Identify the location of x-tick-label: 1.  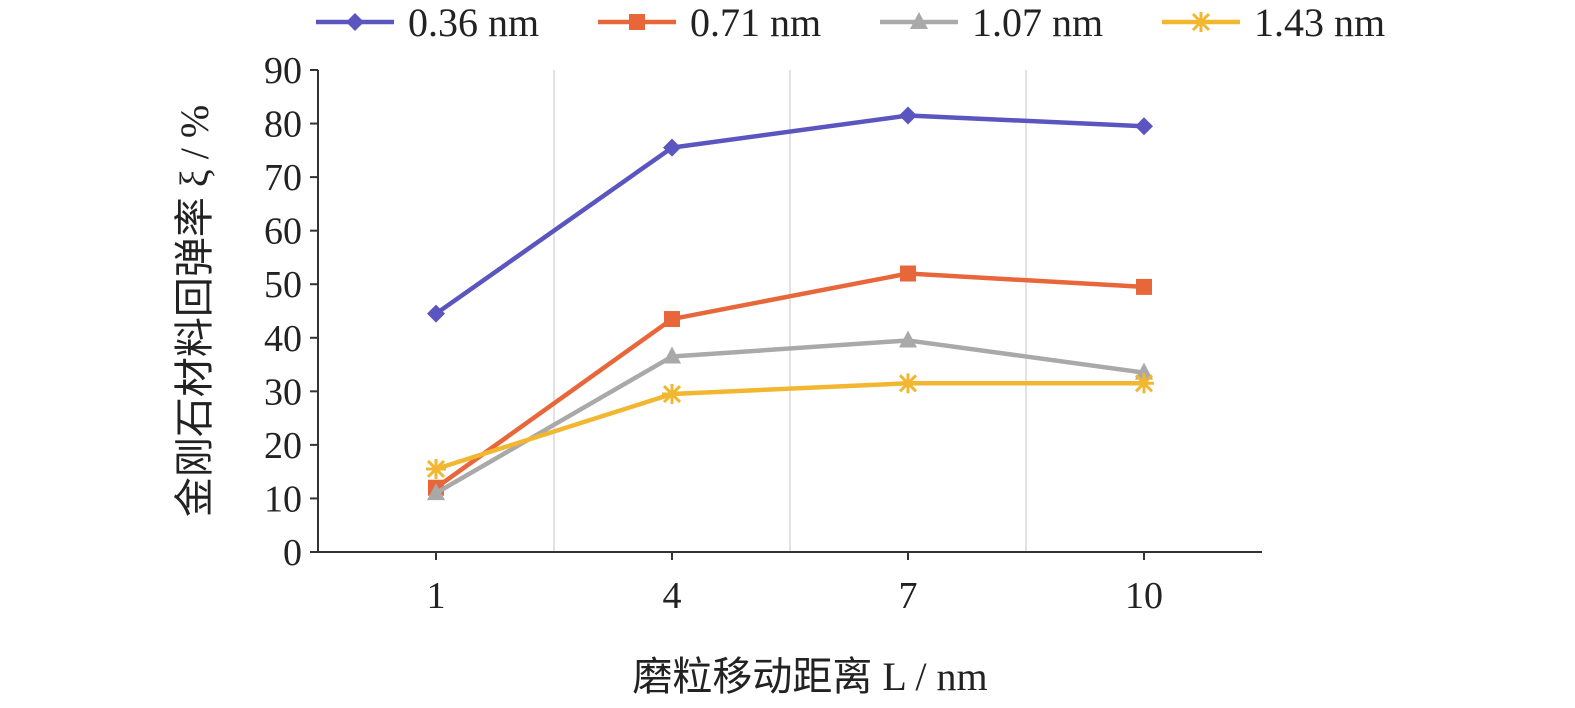
(436, 596).